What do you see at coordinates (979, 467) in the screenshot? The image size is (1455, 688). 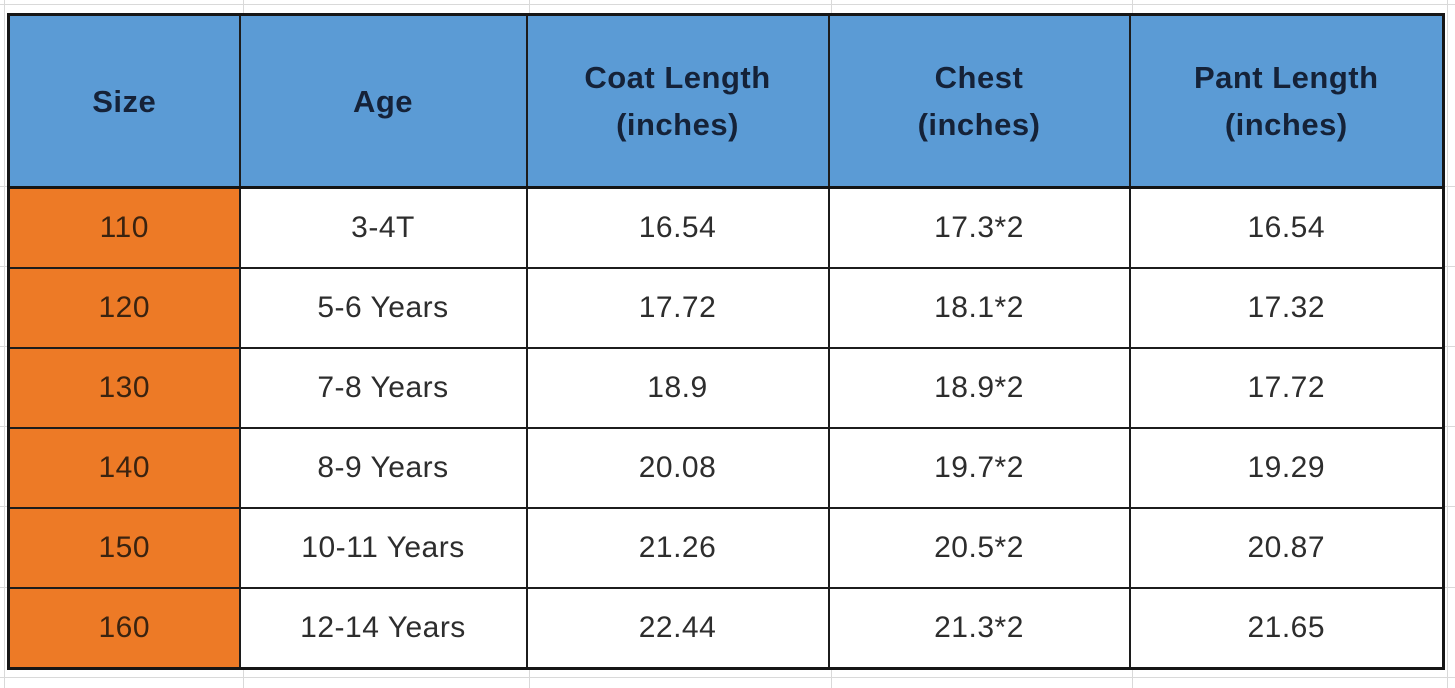 I see `chest-cell: 19.7*2` at bounding box center [979, 467].